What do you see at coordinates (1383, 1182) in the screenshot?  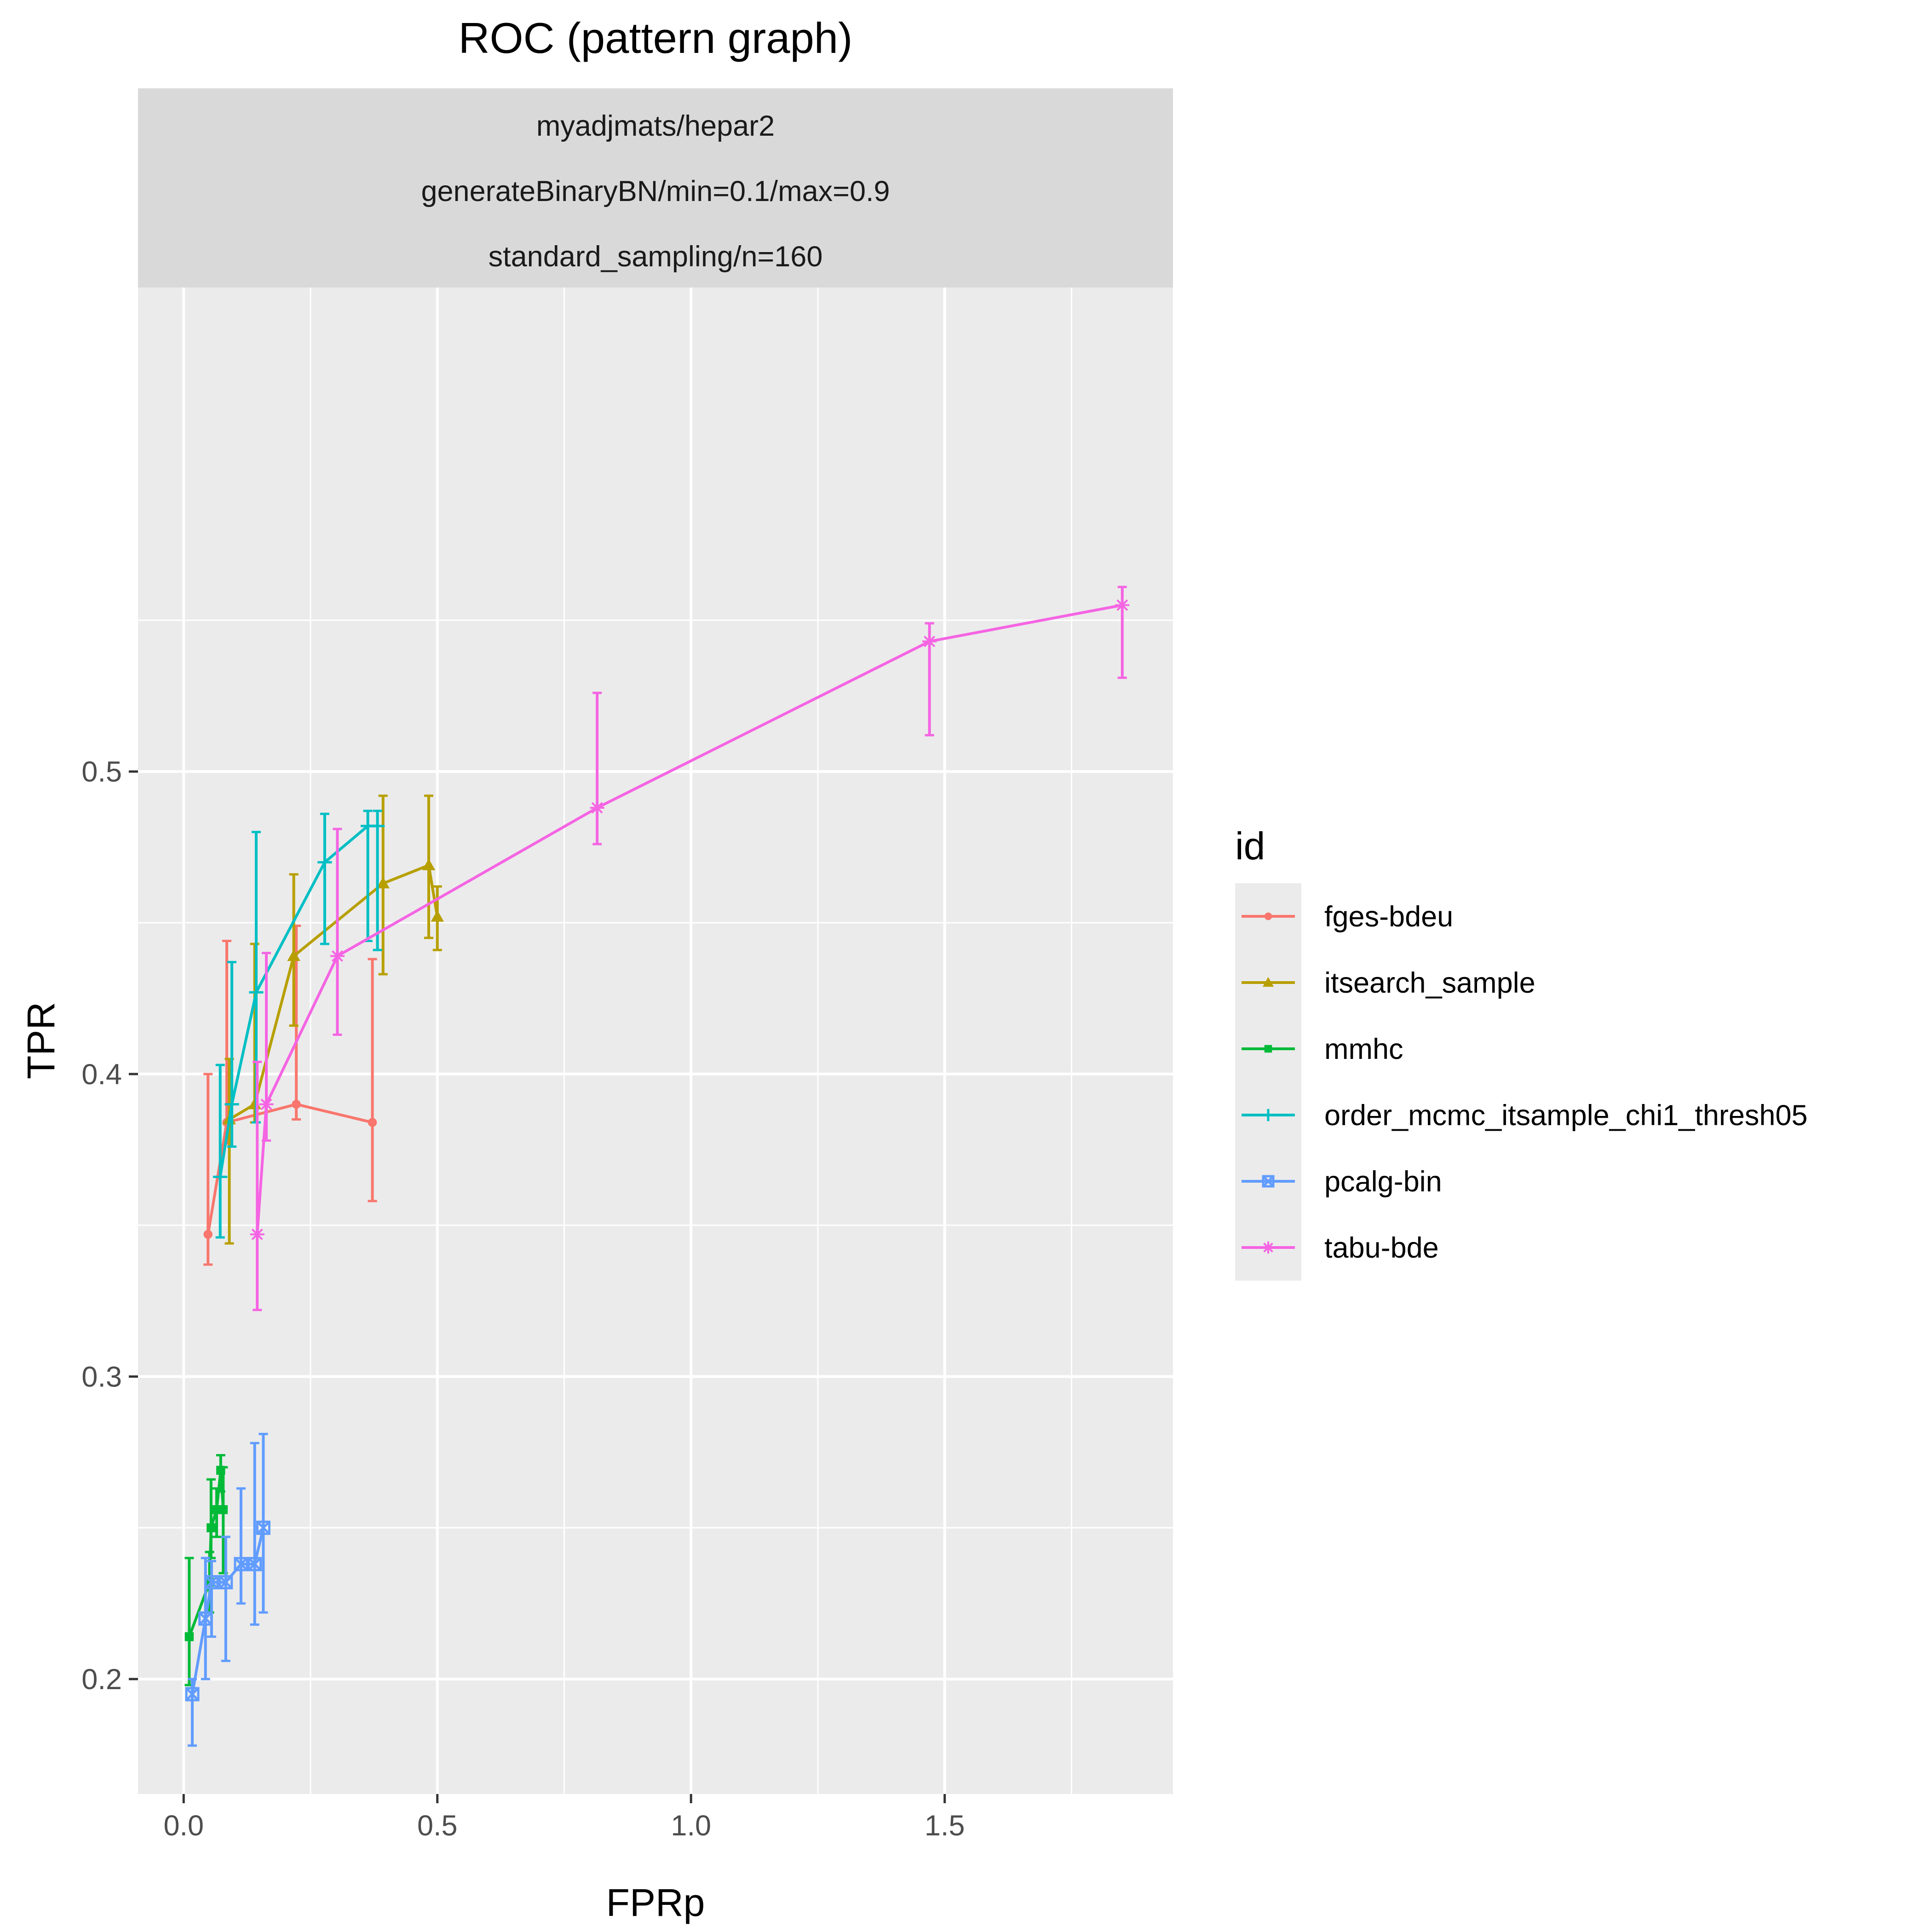 I see `legend-label: pcalg-bin` at bounding box center [1383, 1182].